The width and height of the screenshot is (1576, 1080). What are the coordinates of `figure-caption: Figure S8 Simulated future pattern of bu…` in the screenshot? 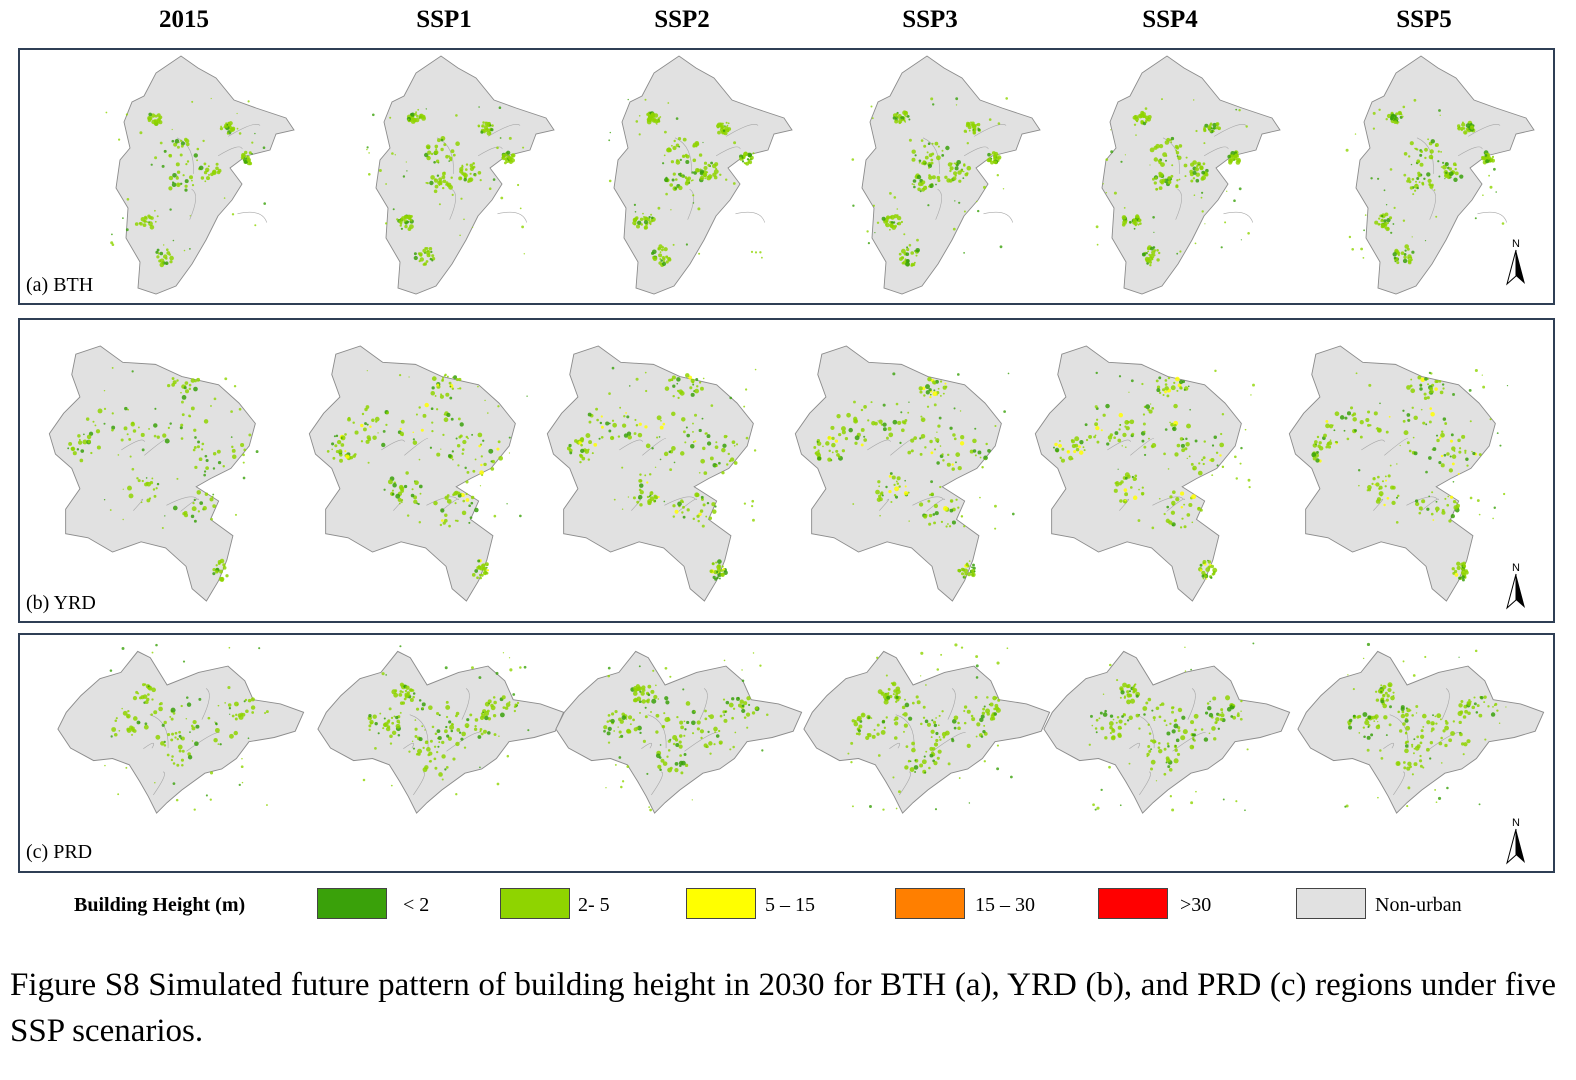 It's located at (783, 1008).